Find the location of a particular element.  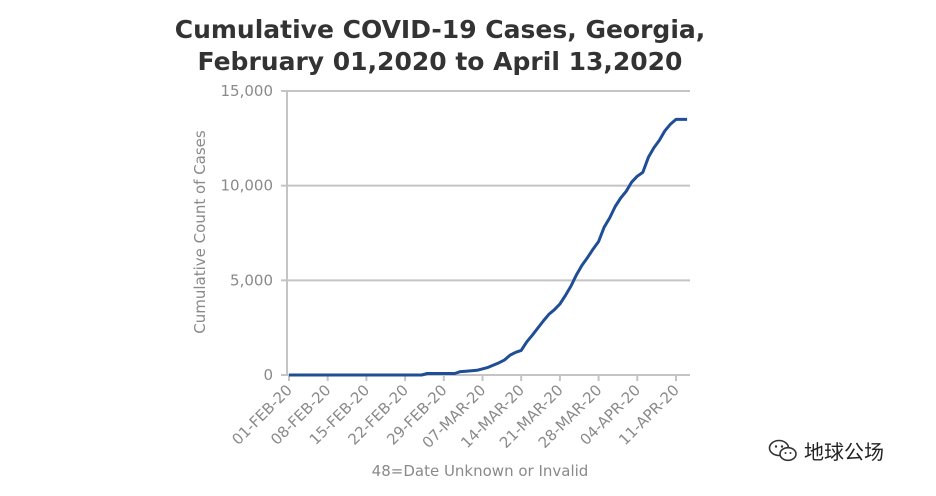

x-axis-title: 48=Date Unknown or Invalid is located at coordinates (480, 471).